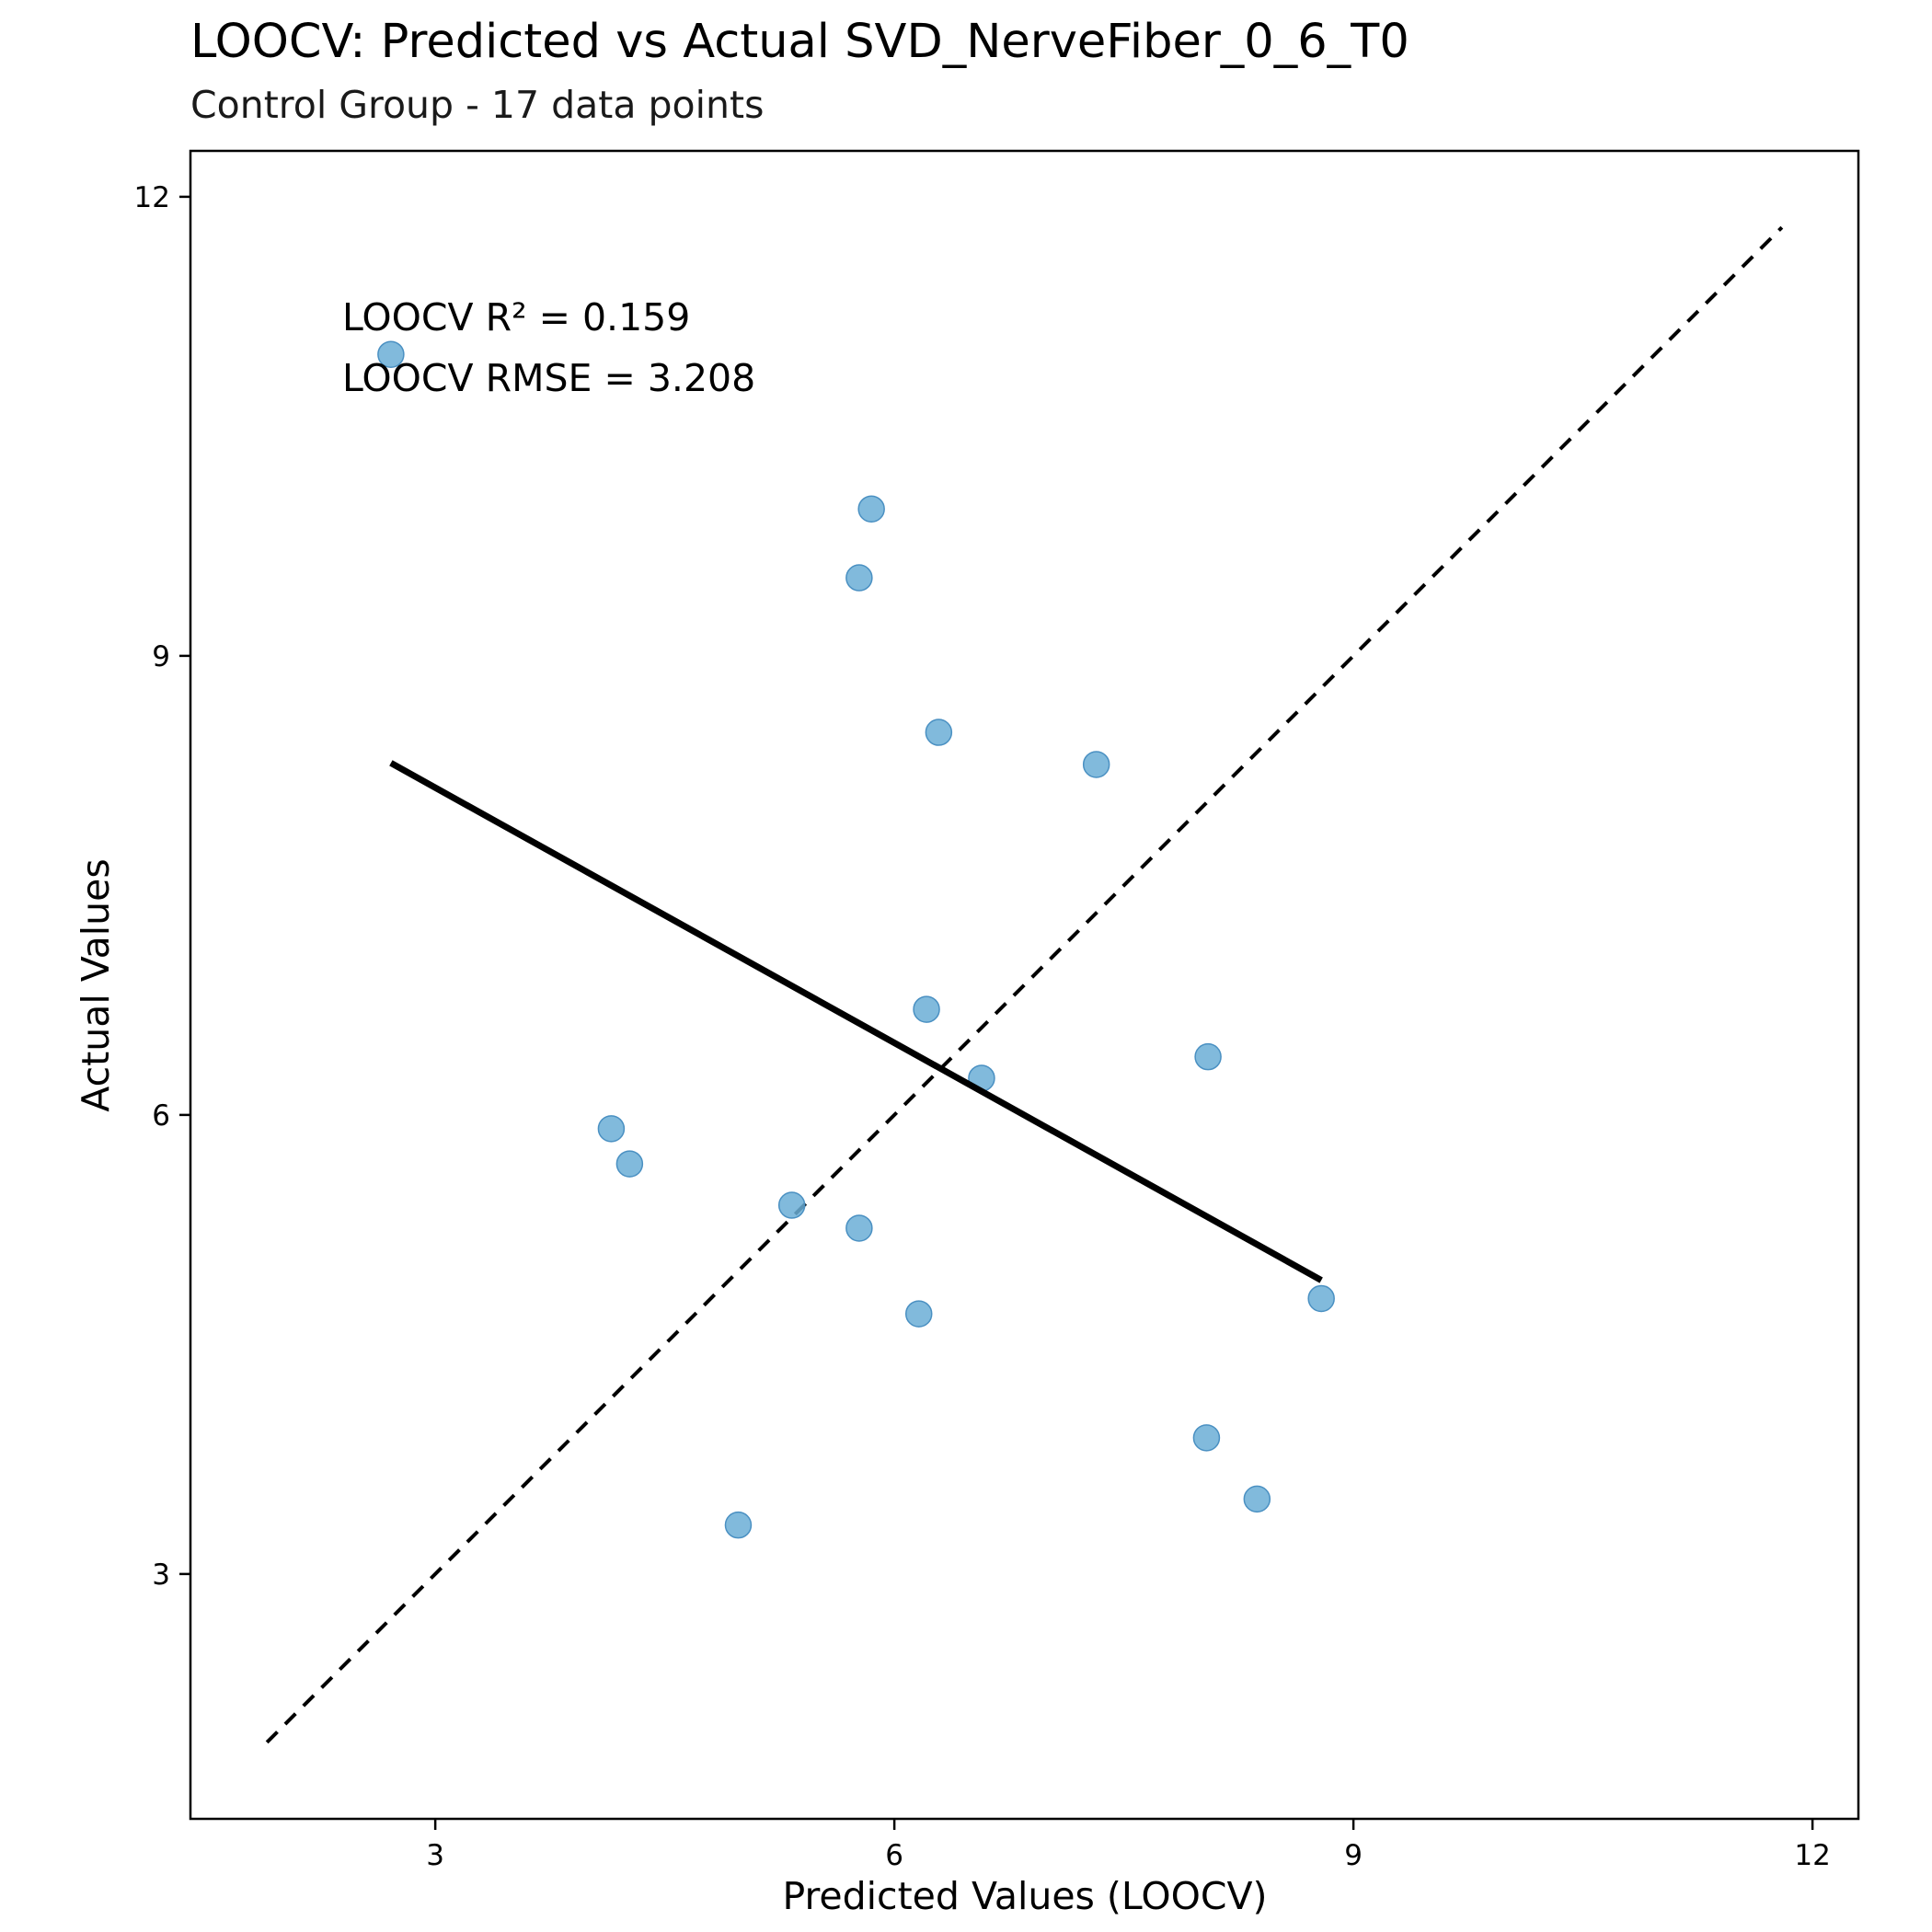 The width and height of the screenshot is (1932, 1932). Describe the element at coordinates (161, 1575) in the screenshot. I see `y-tick-label: 3` at that location.